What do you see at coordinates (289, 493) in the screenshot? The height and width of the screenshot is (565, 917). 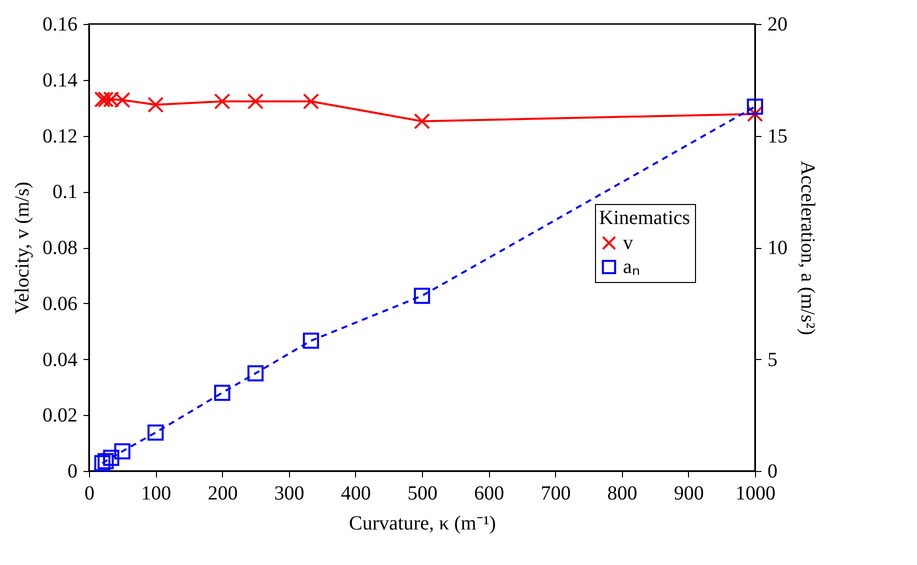 I see `x-tick-label: 300` at bounding box center [289, 493].